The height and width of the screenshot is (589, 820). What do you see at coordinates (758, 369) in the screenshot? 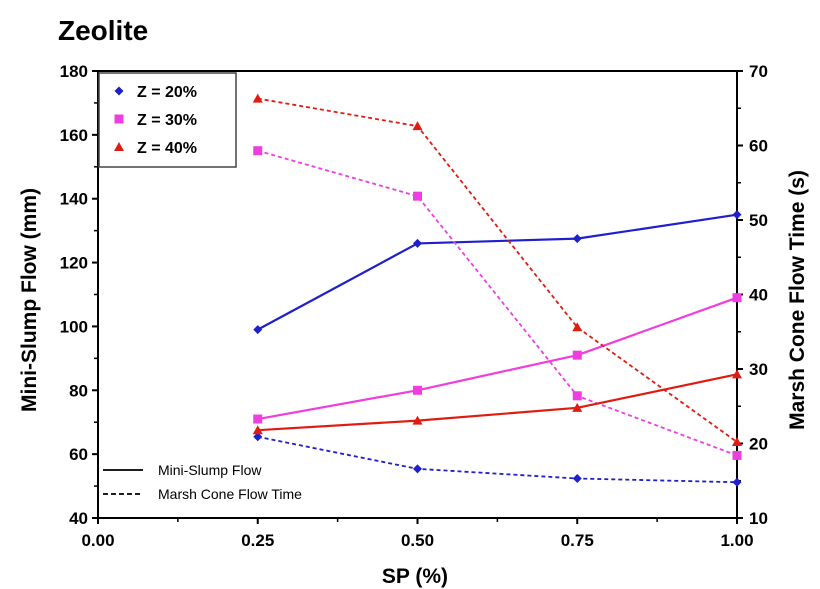
I see `y2-tick-label: 30` at bounding box center [758, 369].